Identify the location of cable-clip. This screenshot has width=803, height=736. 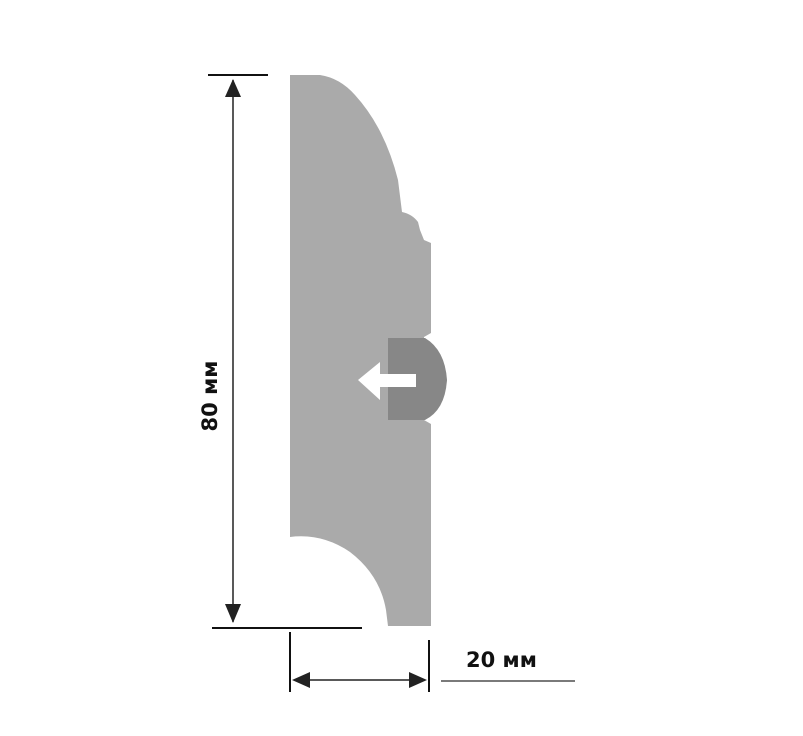
(417, 379).